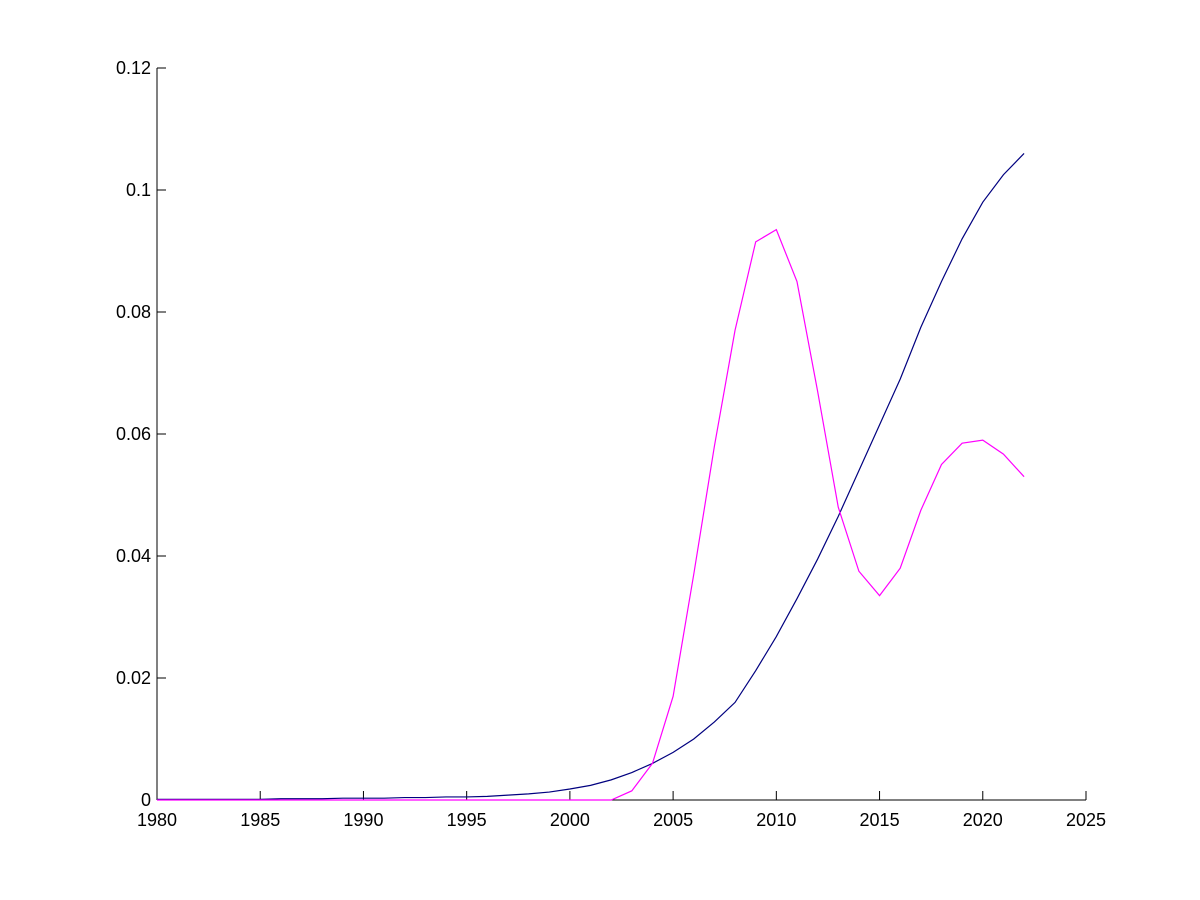 Image resolution: width=1200 pixels, height=900 pixels. What do you see at coordinates (260, 820) in the screenshot?
I see `x-tick-label: 1985` at bounding box center [260, 820].